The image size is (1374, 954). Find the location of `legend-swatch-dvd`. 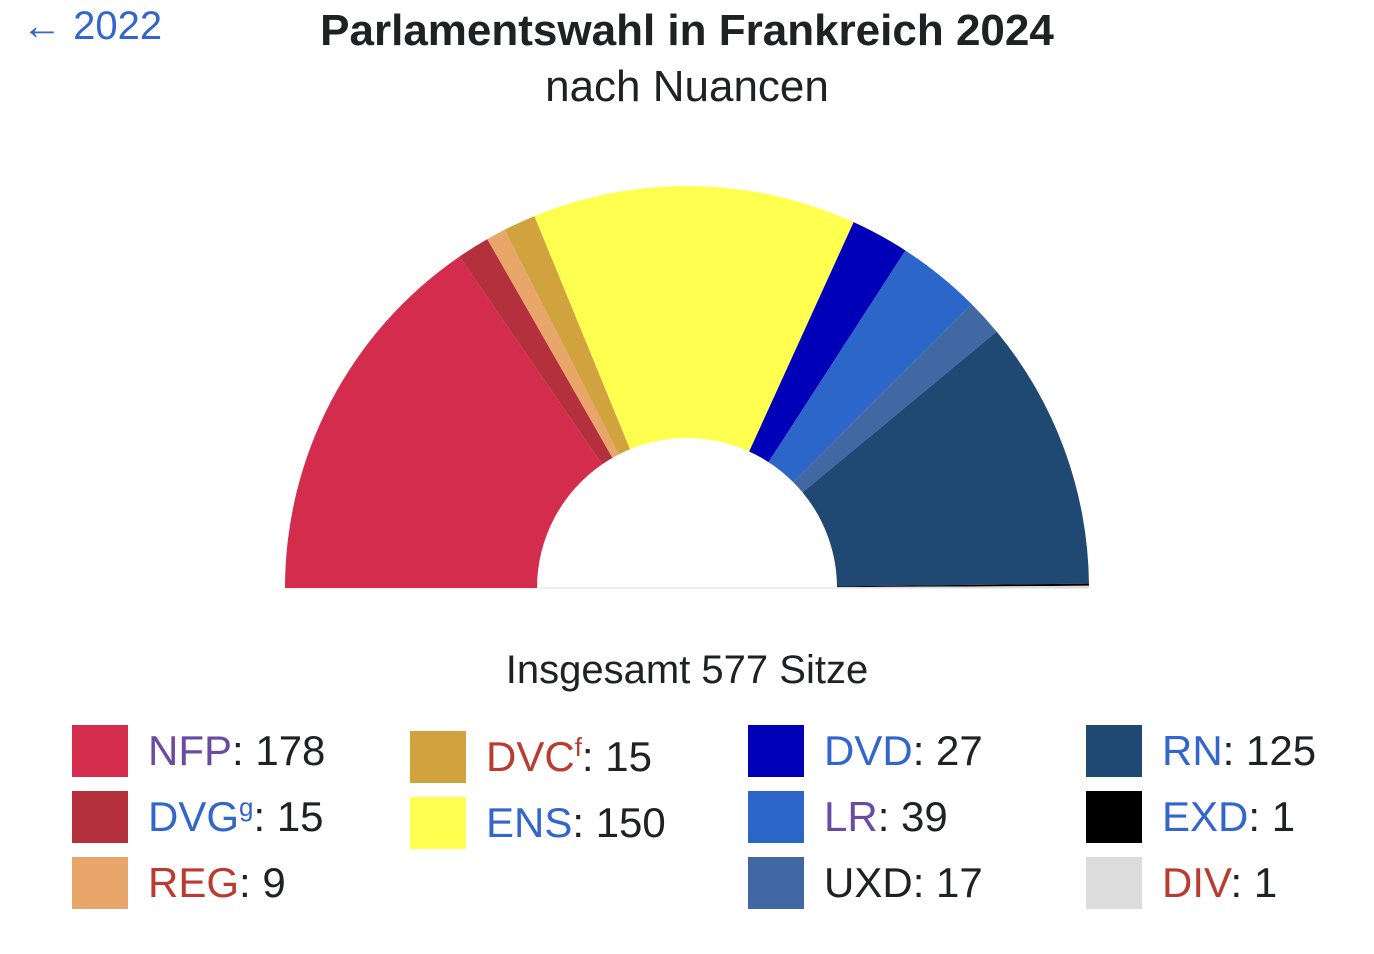

legend-swatch-dvd is located at coordinates (776, 751).